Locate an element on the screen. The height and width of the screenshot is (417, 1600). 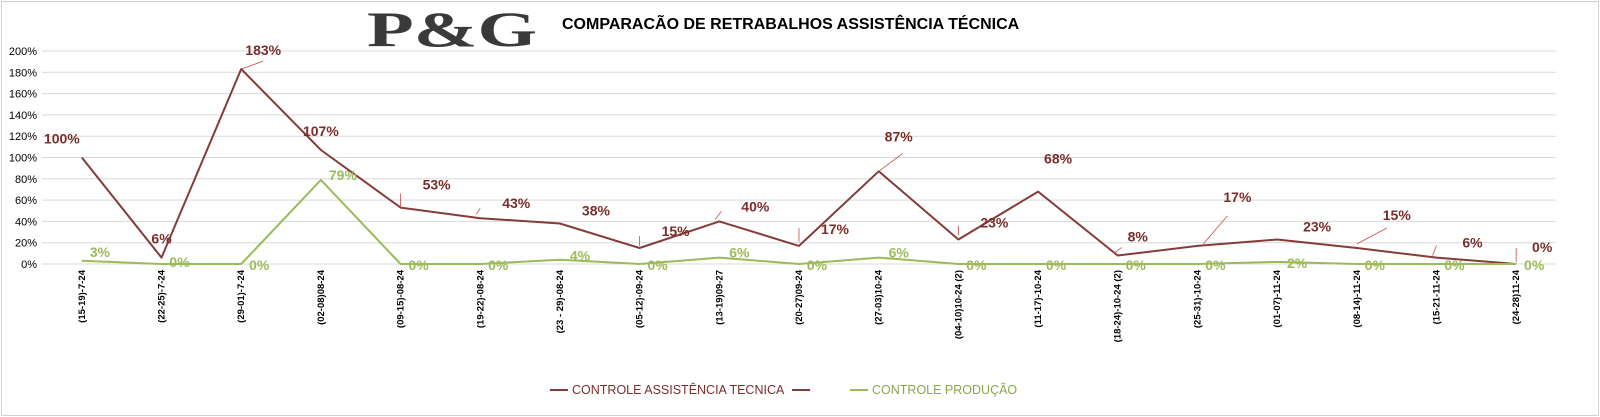
logo: P&G is located at coordinates (452, 29).